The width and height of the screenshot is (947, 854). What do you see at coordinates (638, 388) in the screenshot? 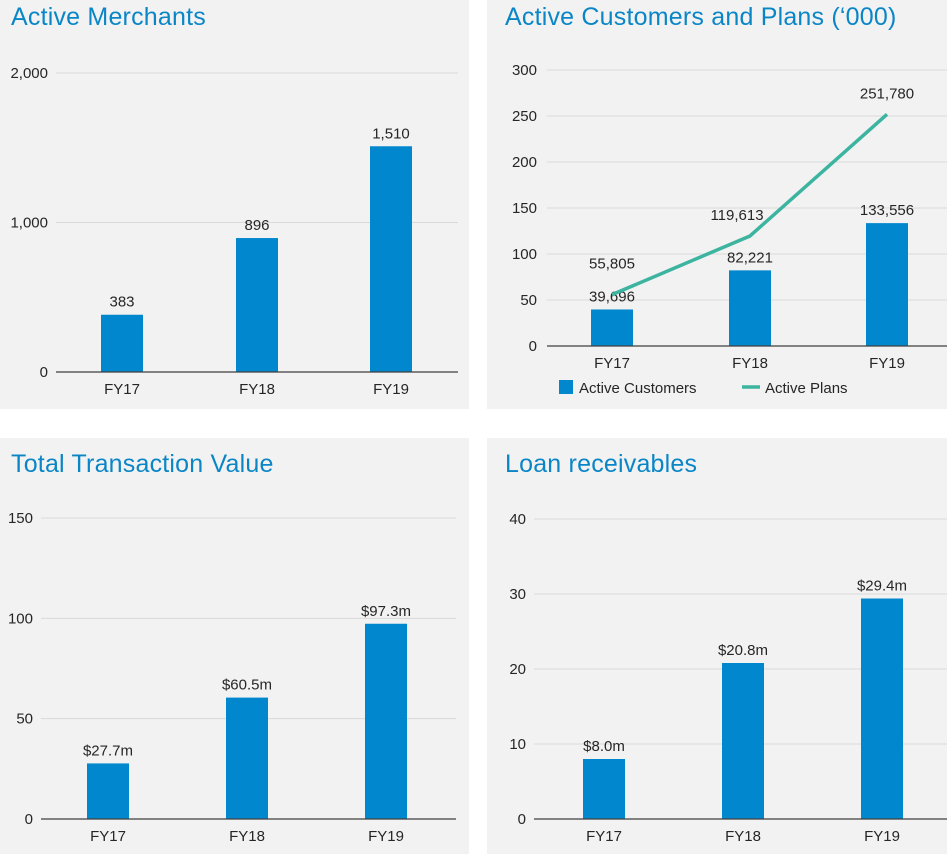
I see `legend-label: Active Customers` at bounding box center [638, 388].